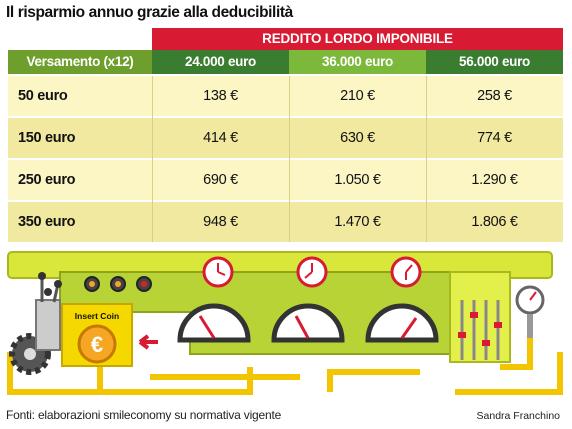 This screenshot has width=572, height=429. Describe the element at coordinates (494, 222) in the screenshot. I see `table-cell: 1.806 €` at that location.